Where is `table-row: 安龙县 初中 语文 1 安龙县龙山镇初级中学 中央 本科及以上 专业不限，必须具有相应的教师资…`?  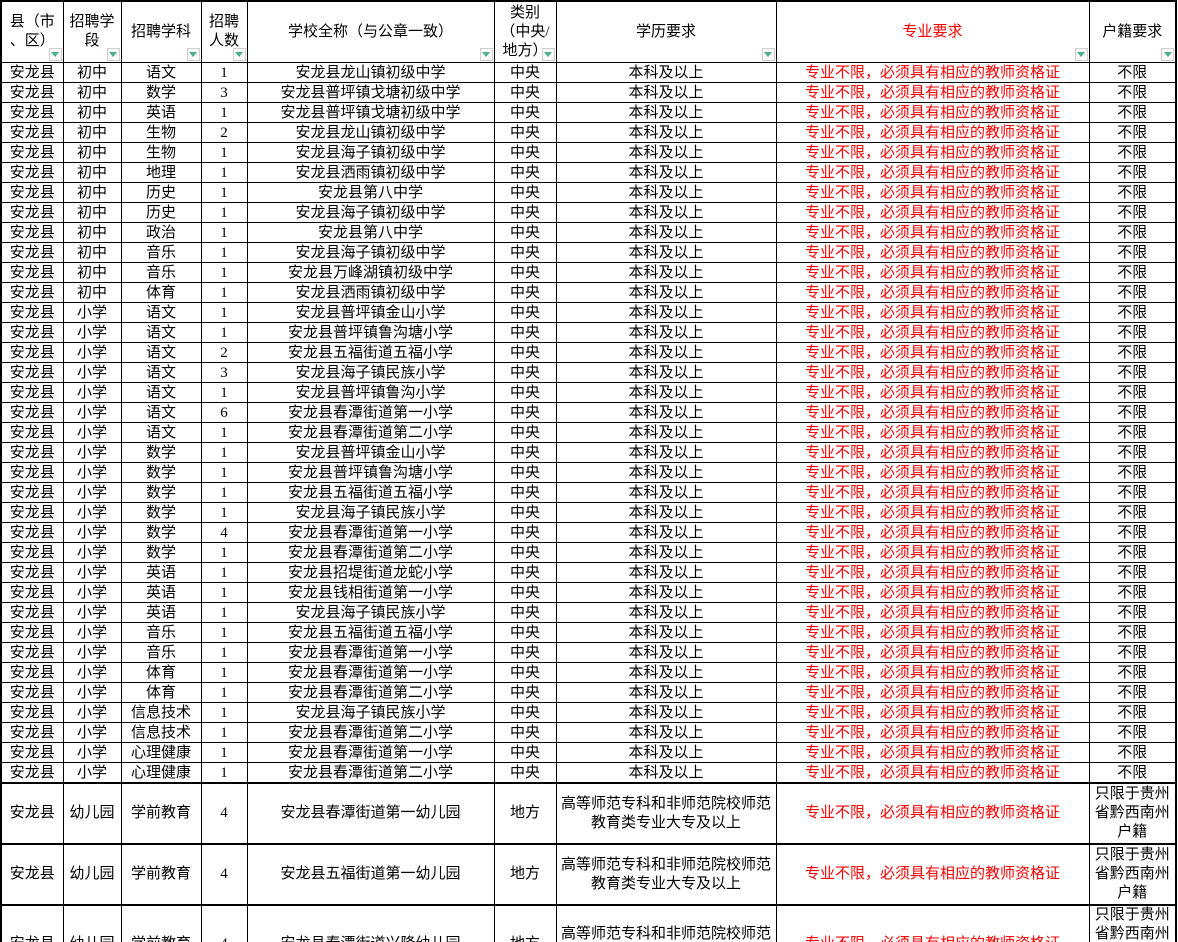
table-row: 安龙县 初中 语文 1 安龙县龙山镇初级中学 中央 本科及以上 专业不限，必须具有相应的教师资… is located at coordinates (588, 72).